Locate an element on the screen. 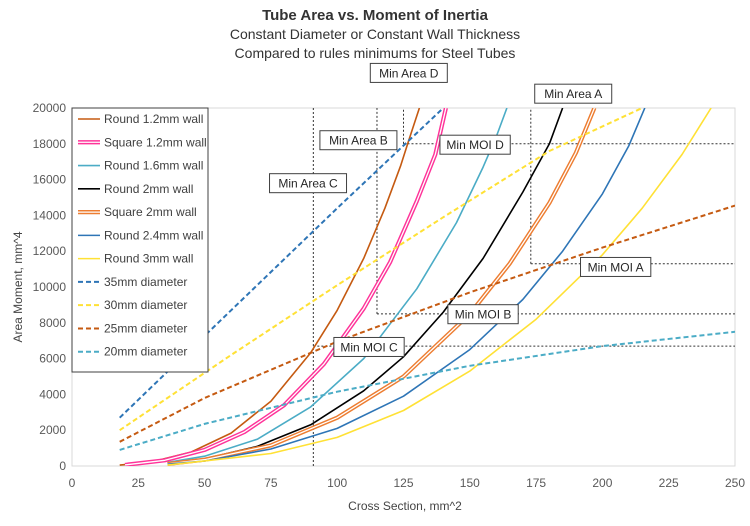 The width and height of the screenshot is (750, 526). legend-label-square-2mm-wall: Square 2mm wall is located at coordinates (150, 212).